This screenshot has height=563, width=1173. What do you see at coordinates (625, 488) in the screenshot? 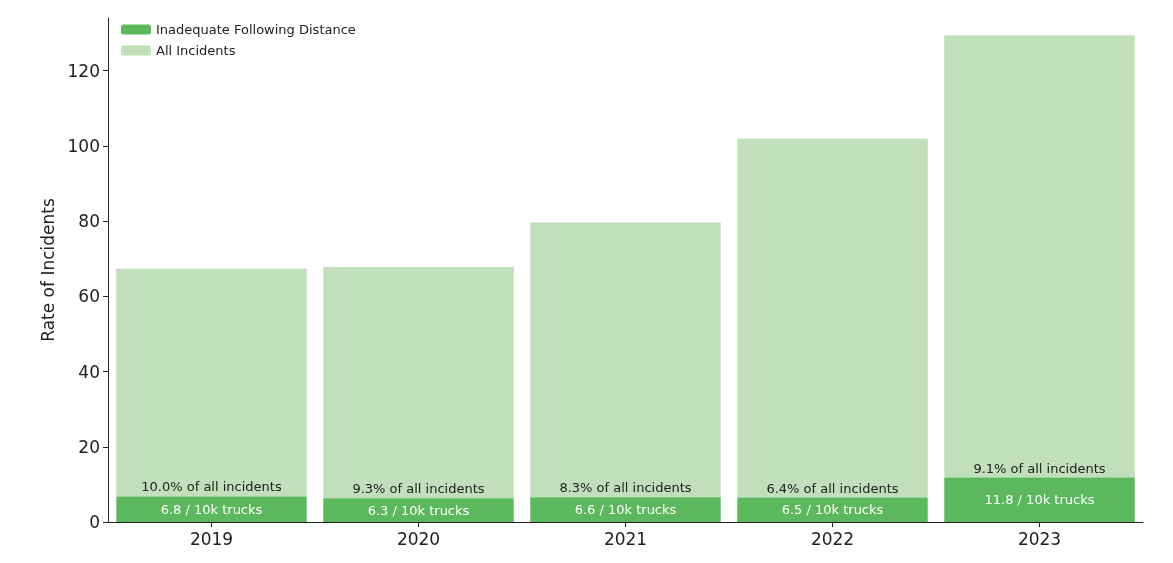
I see `annotation: 8.3% of all incidents` at bounding box center [625, 488].